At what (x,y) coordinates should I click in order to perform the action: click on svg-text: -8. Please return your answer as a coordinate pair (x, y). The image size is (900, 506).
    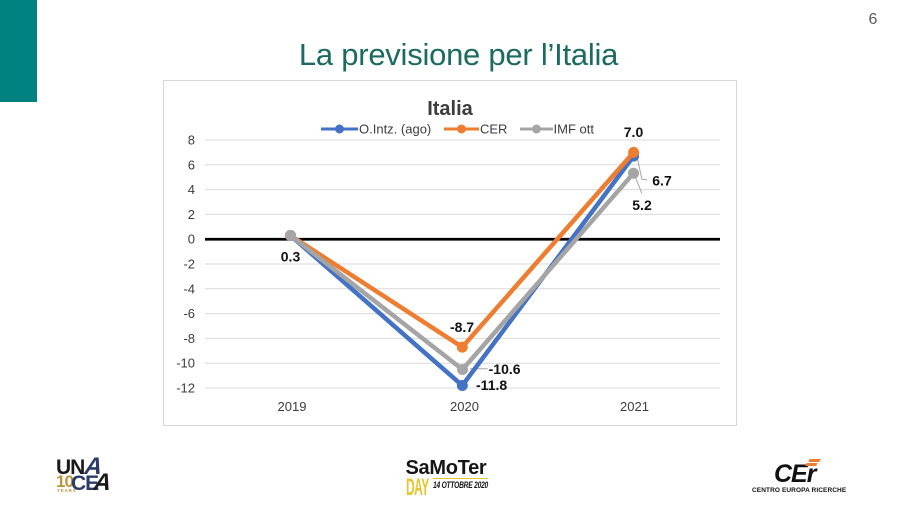
    Looking at the image, I should click on (189, 338).